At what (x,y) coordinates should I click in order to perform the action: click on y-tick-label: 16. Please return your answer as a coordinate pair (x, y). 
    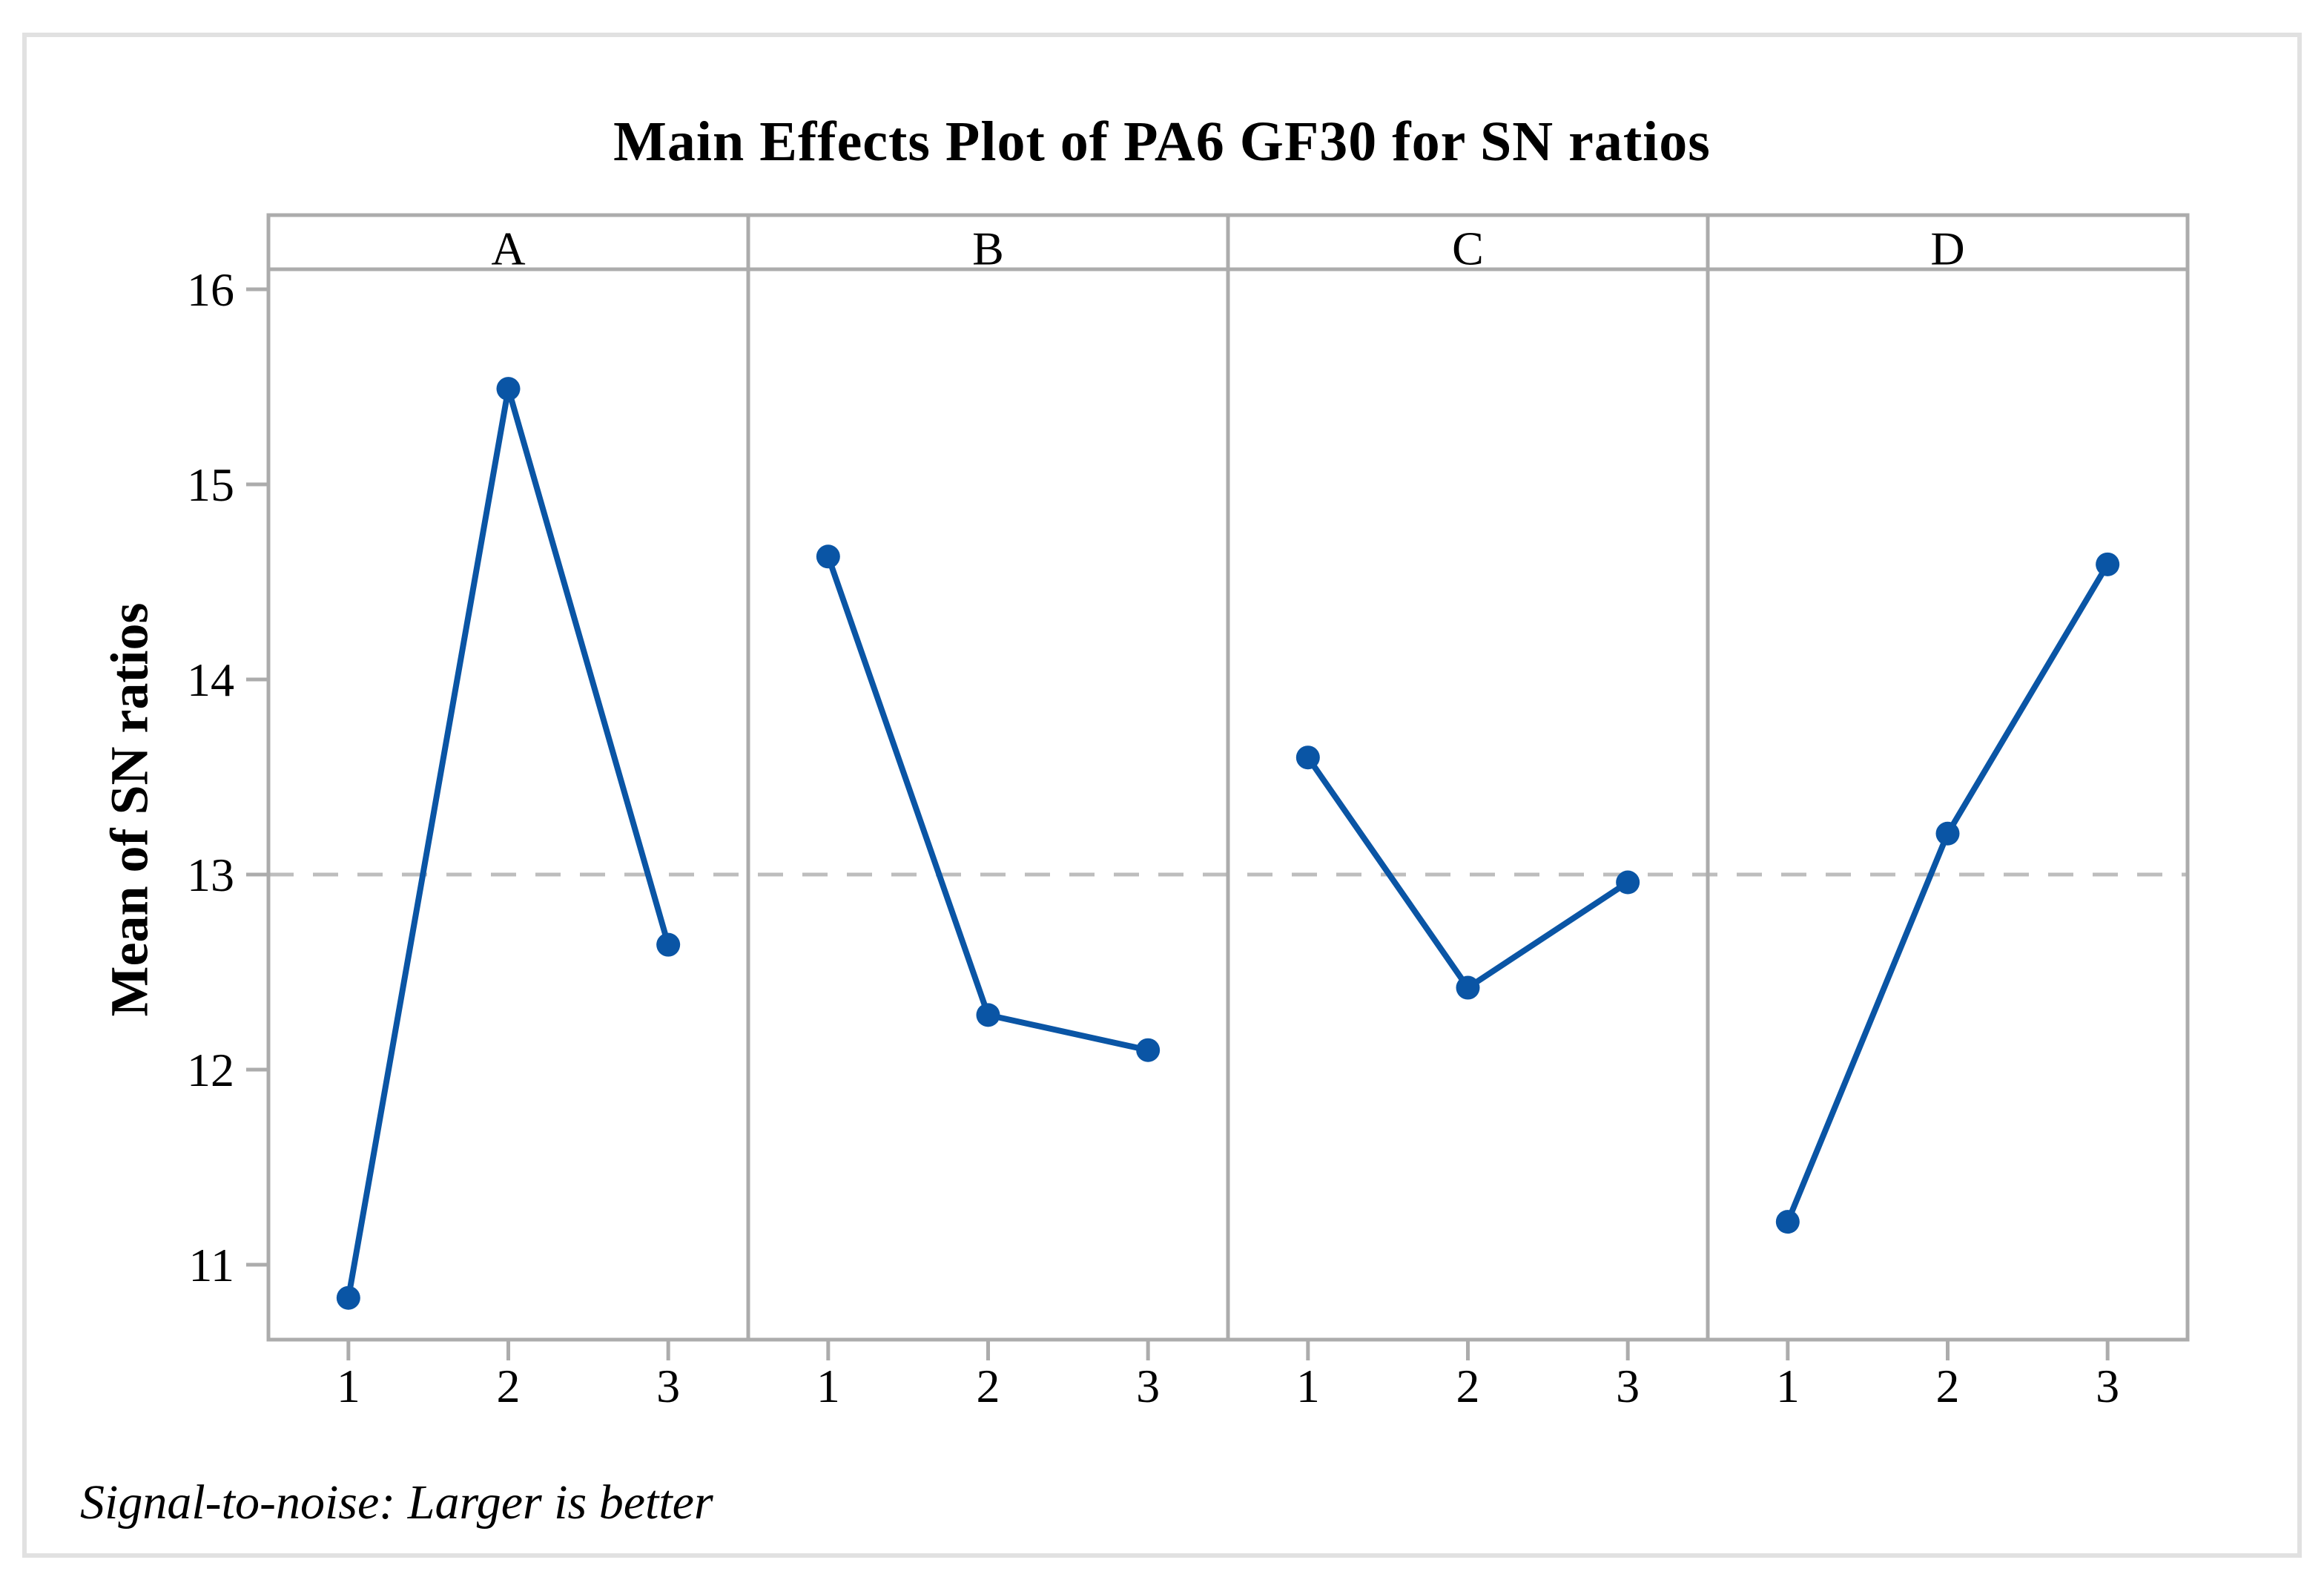
    Looking at the image, I should click on (211, 289).